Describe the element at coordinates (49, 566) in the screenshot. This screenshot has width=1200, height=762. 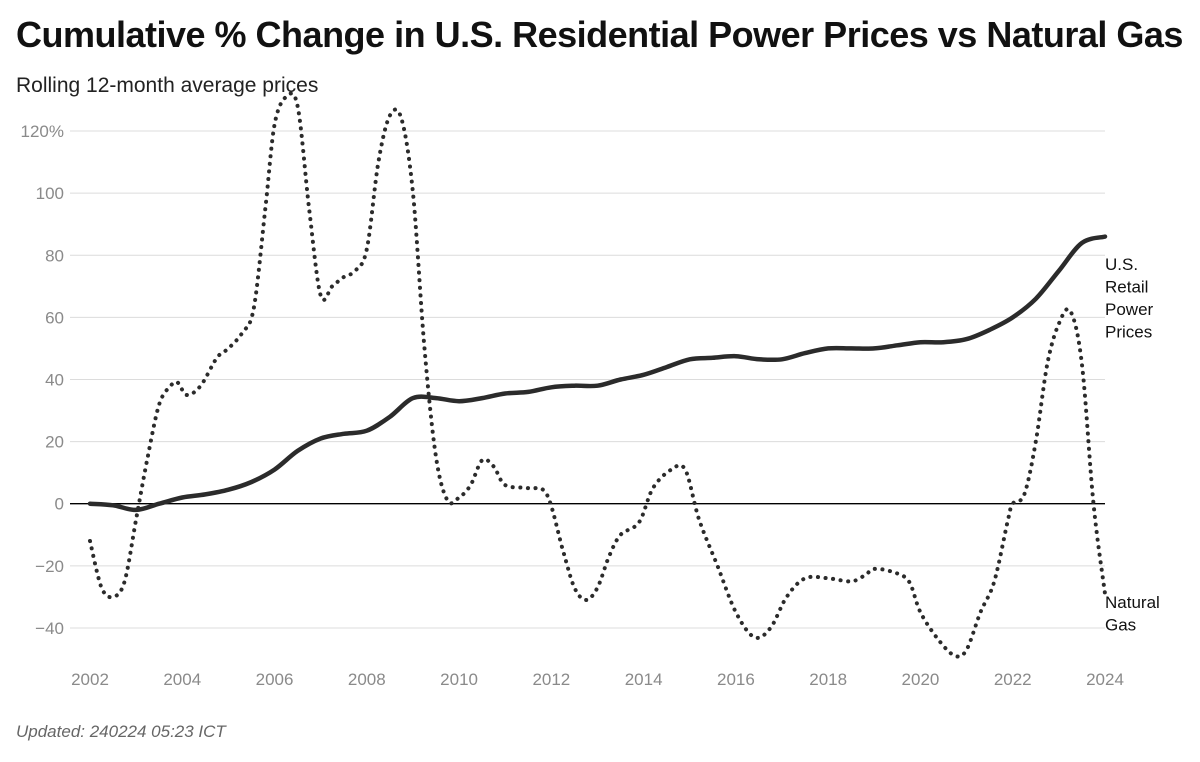
I see `y-tick-label: −20` at that location.